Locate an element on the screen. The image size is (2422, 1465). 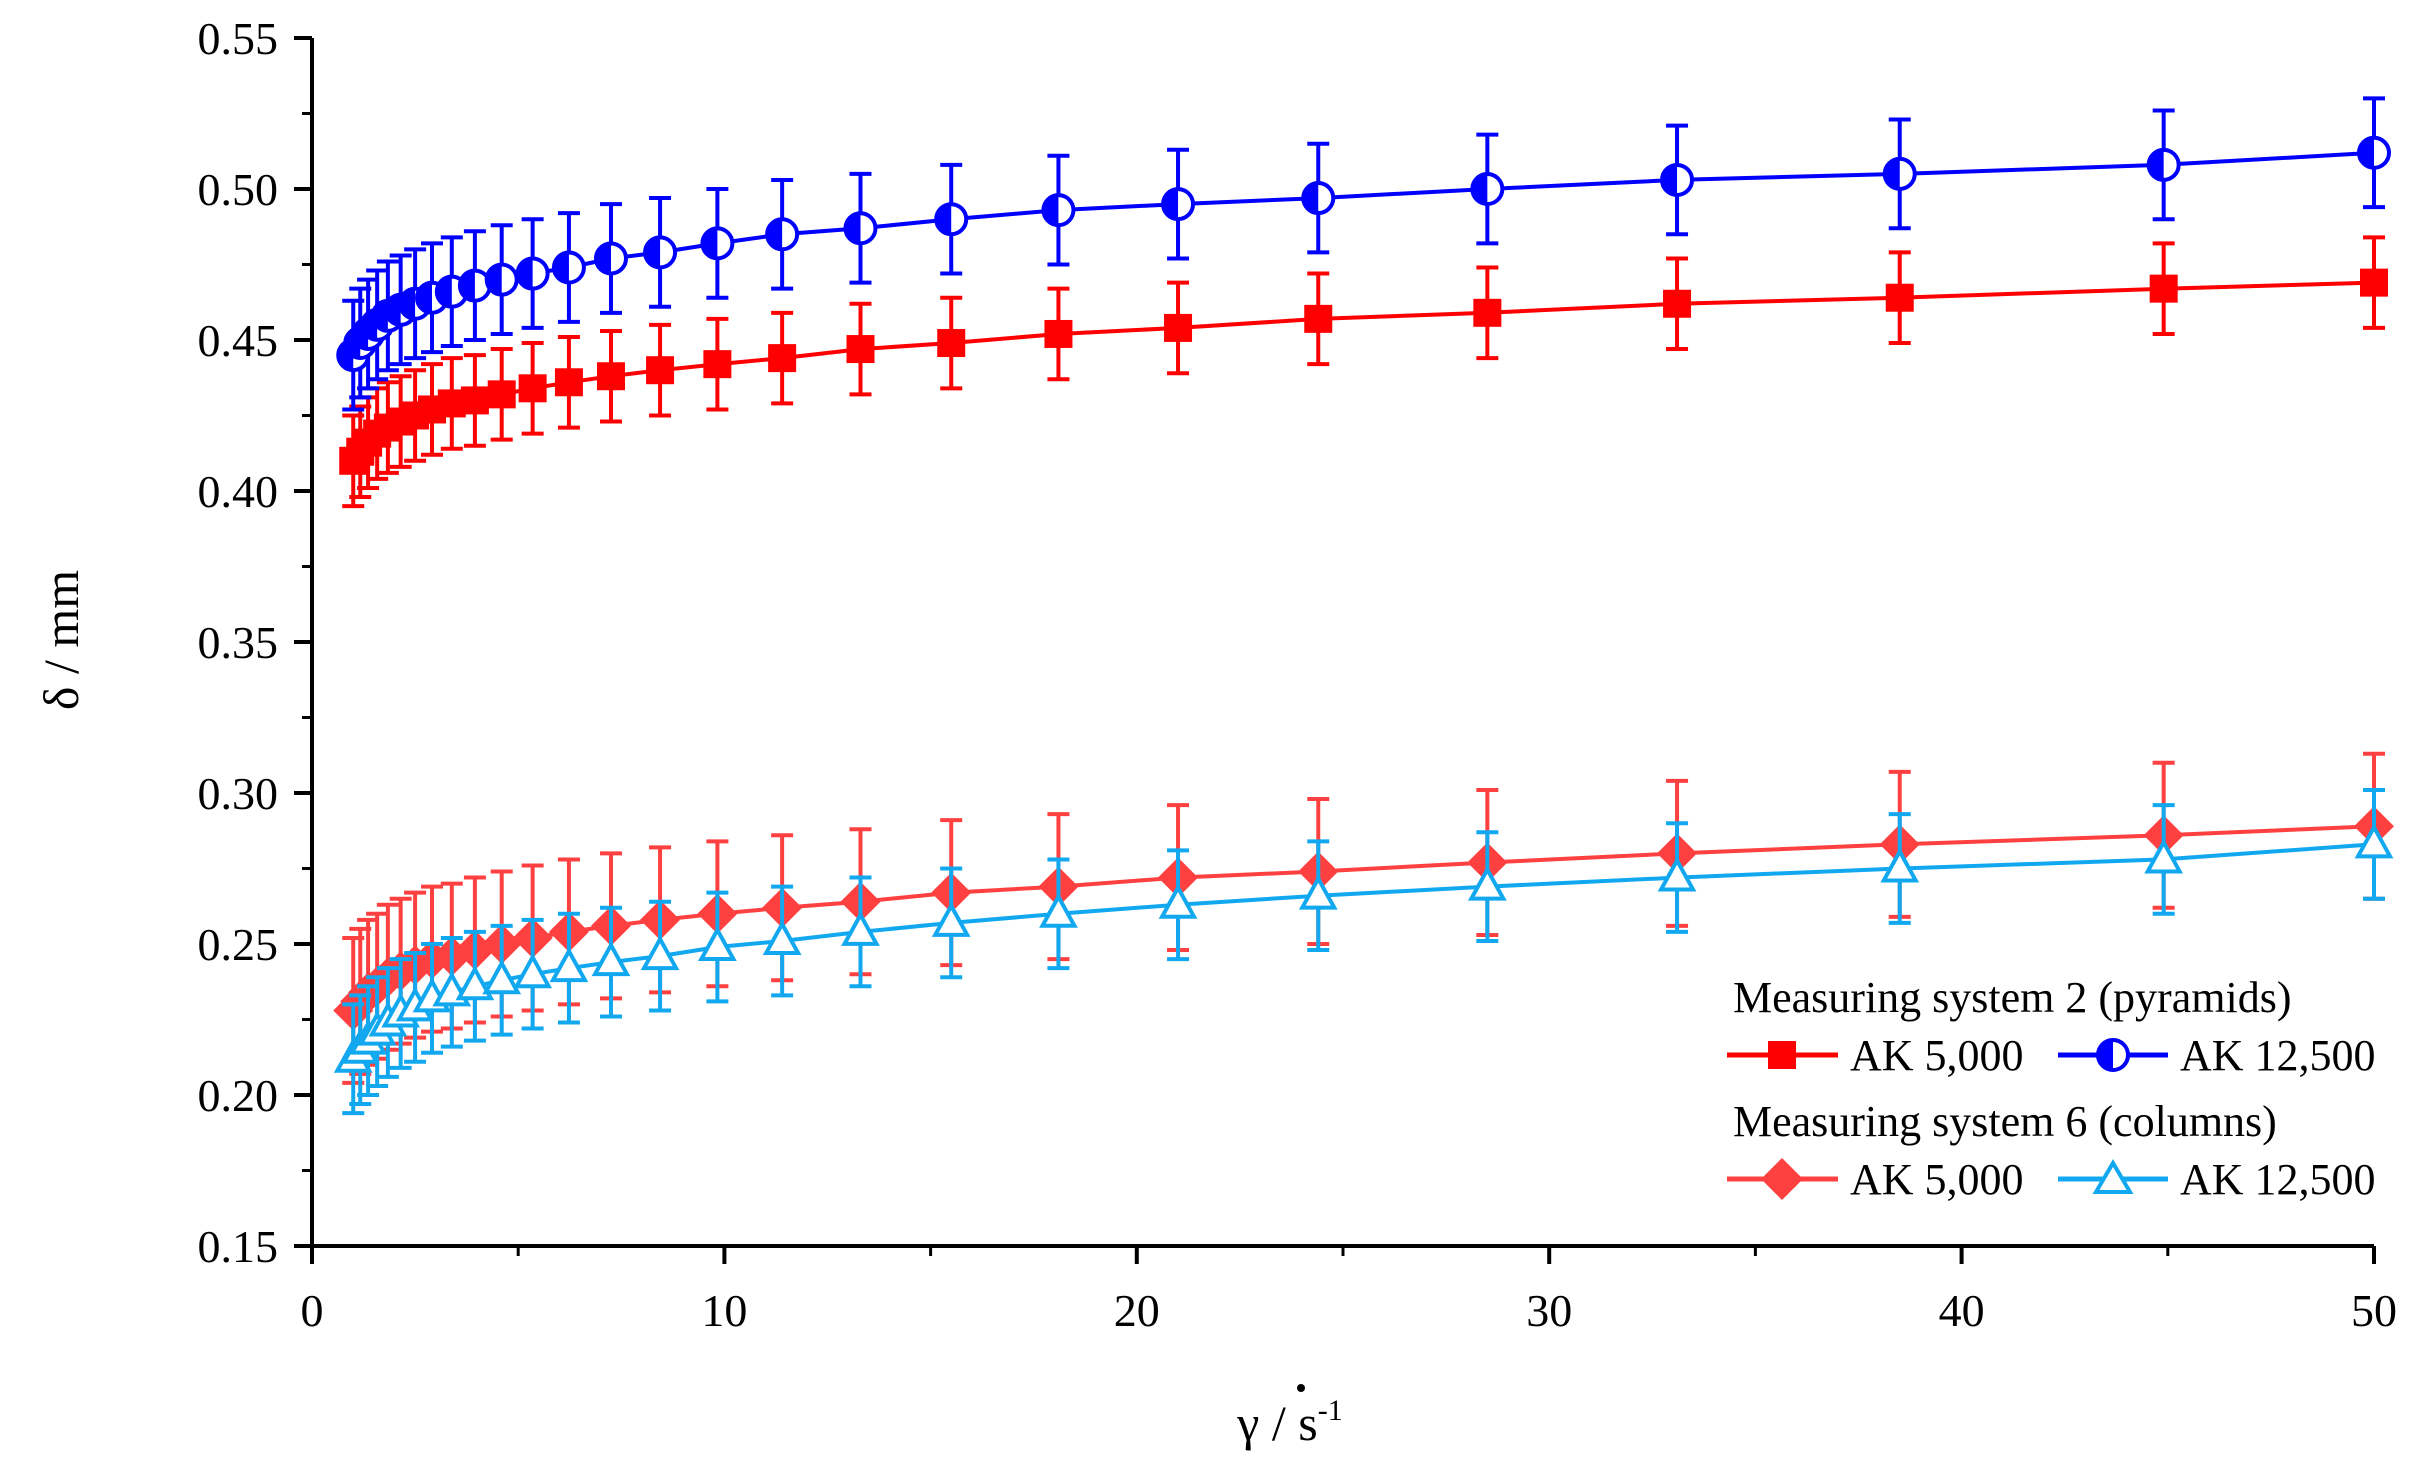
y-tick-label: 0.15 is located at coordinates (238, 1246).